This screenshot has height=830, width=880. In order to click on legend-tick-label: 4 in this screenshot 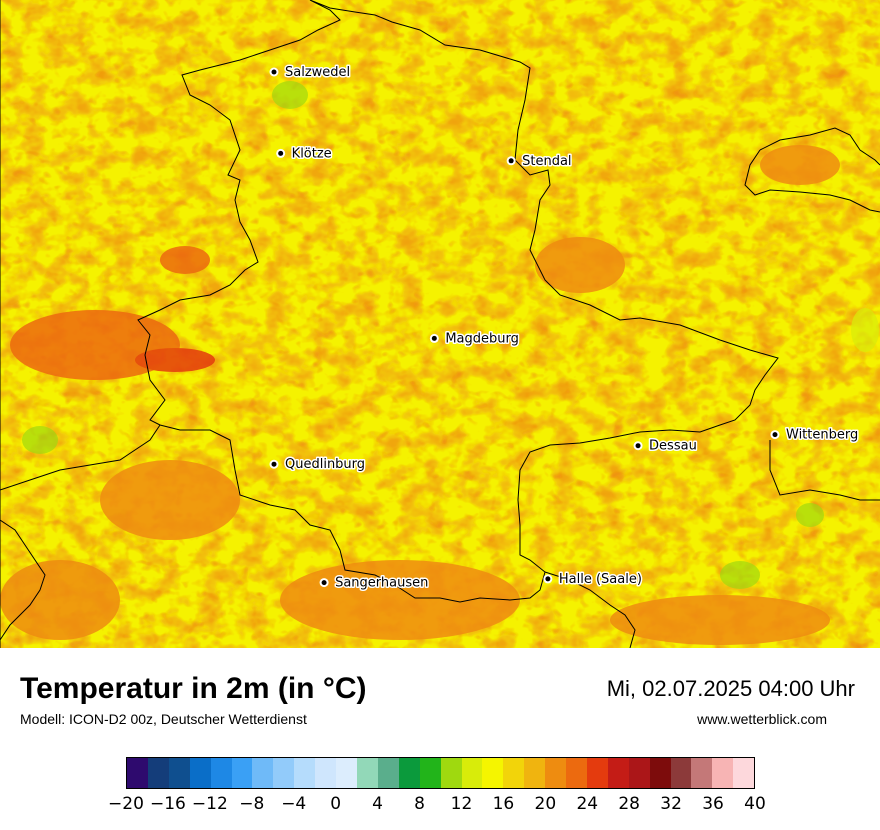, I will do `click(378, 804)`.